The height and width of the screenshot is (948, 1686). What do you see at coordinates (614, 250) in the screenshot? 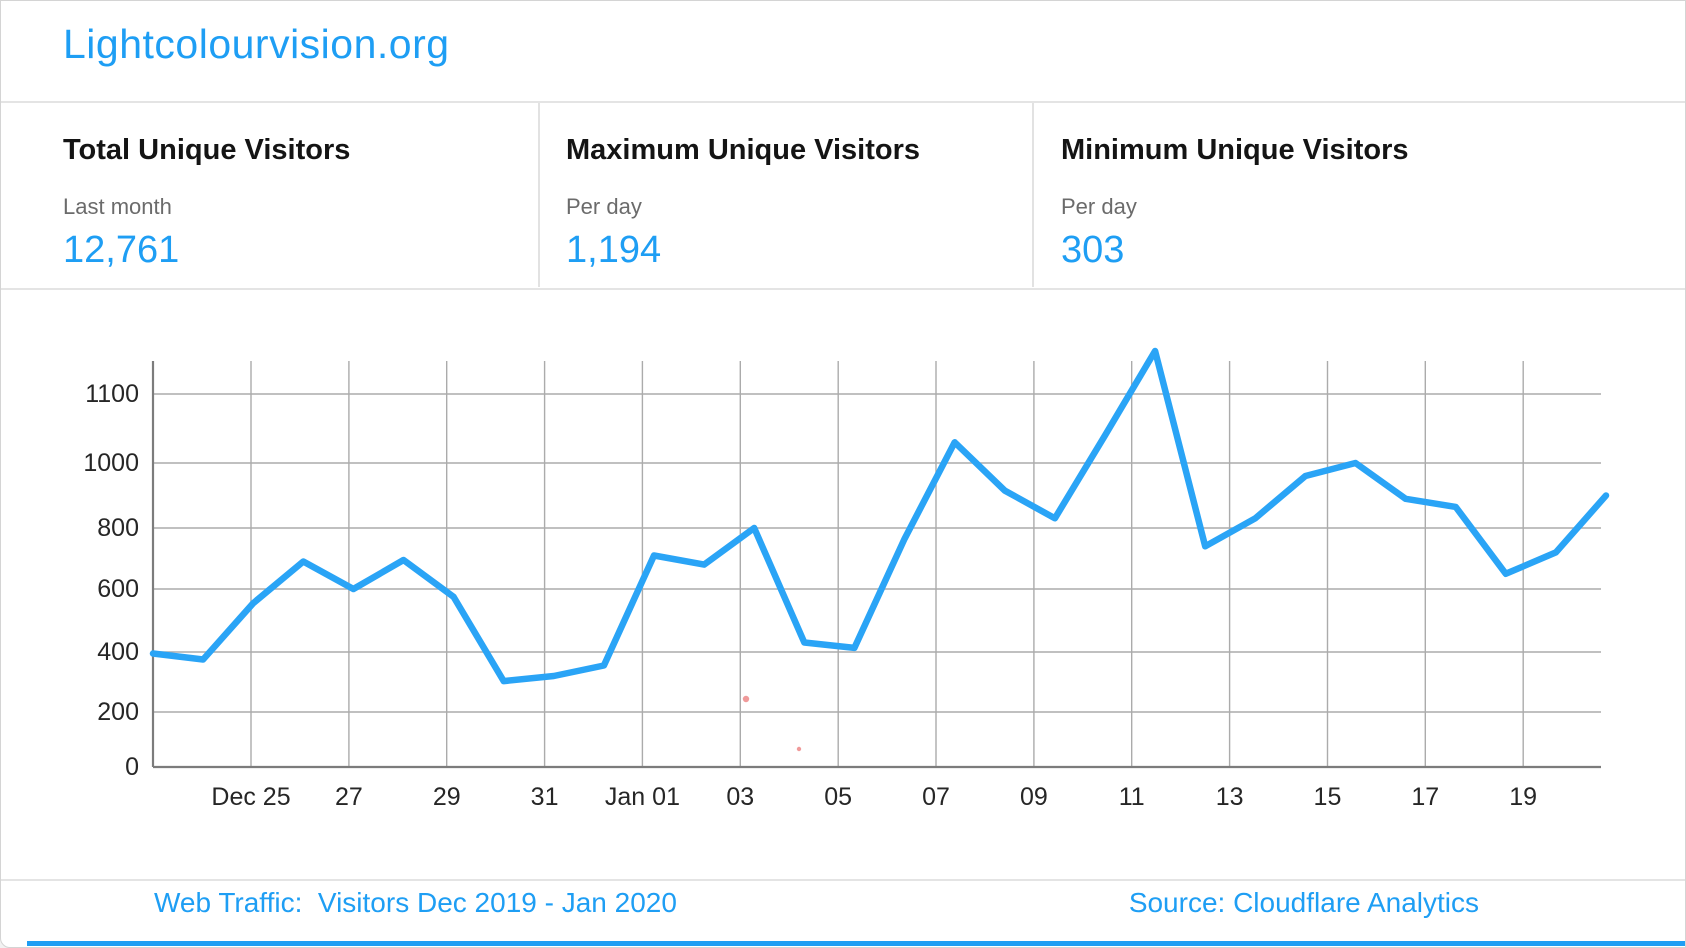
I see `stat-card-max-value: 1,194` at bounding box center [614, 250].